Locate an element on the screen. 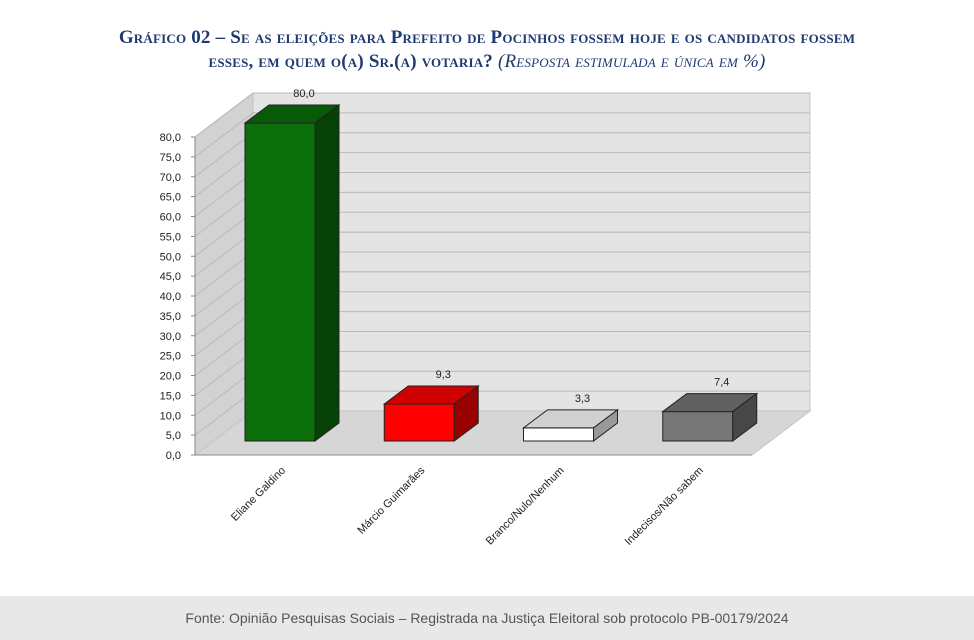 This screenshot has height=640, width=974. category-label: Indecisos/Não sabem is located at coordinates (664, 506).